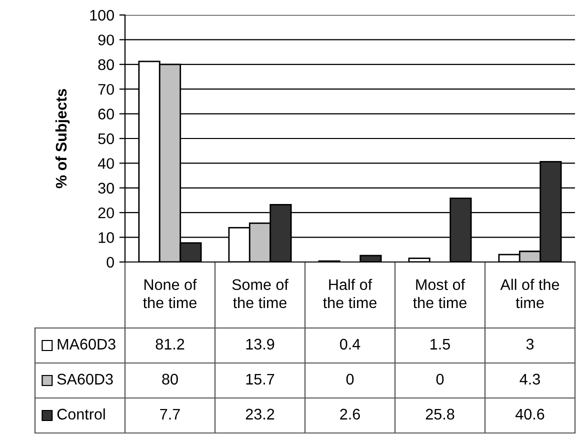 Image resolution: width=577 pixels, height=435 pixels. Describe the element at coordinates (106, 237) in the screenshot. I see `y-tick-label: 10` at that location.